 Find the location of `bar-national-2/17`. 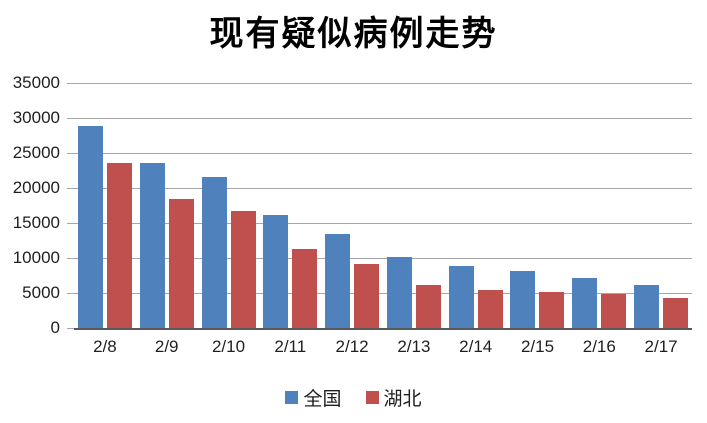

bar-national-2/17 is located at coordinates (646, 306).